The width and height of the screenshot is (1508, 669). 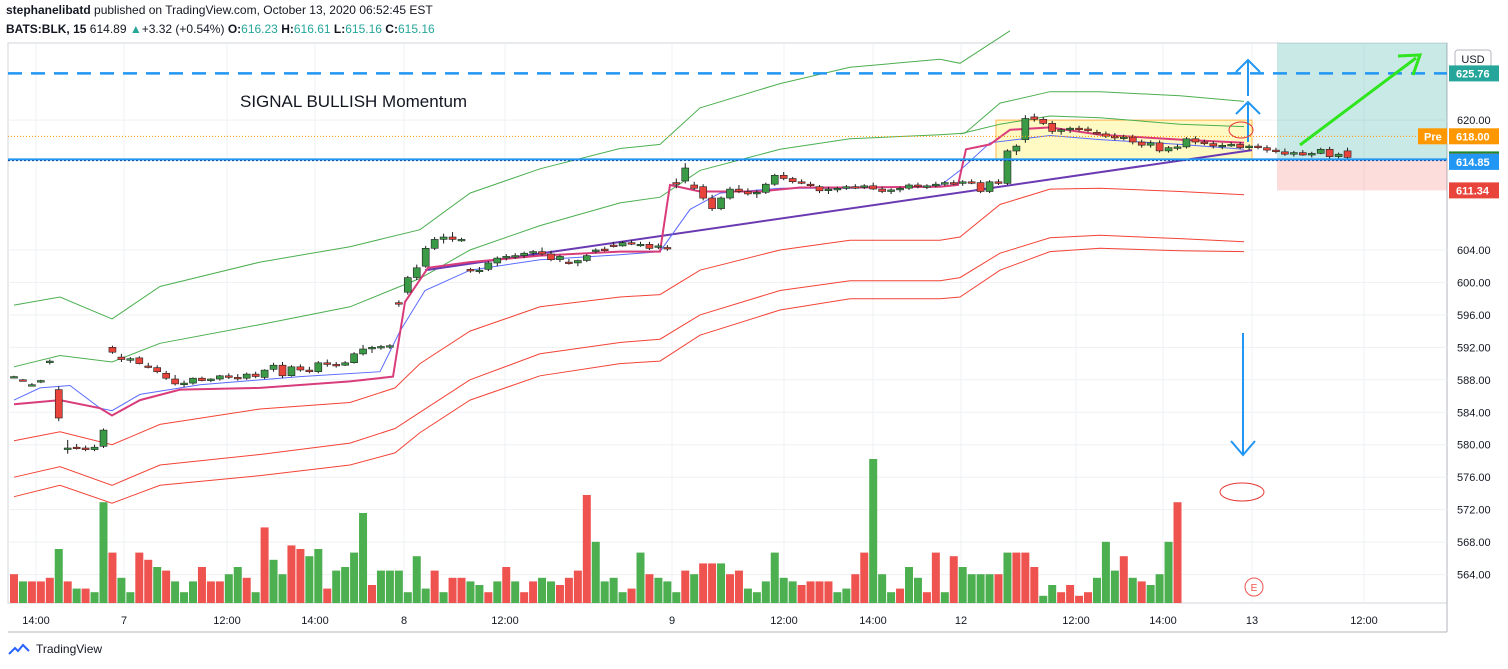 What do you see at coordinates (259, 29) in the screenshot?
I see `open-value: 616.23` at bounding box center [259, 29].